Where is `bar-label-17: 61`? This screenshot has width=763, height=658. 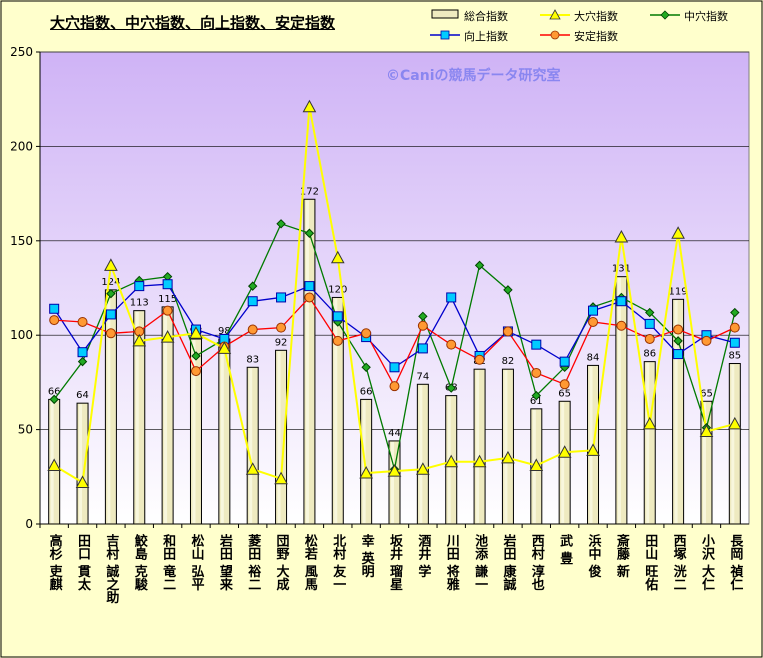
bar-label-17: 61 is located at coordinates (536, 401).